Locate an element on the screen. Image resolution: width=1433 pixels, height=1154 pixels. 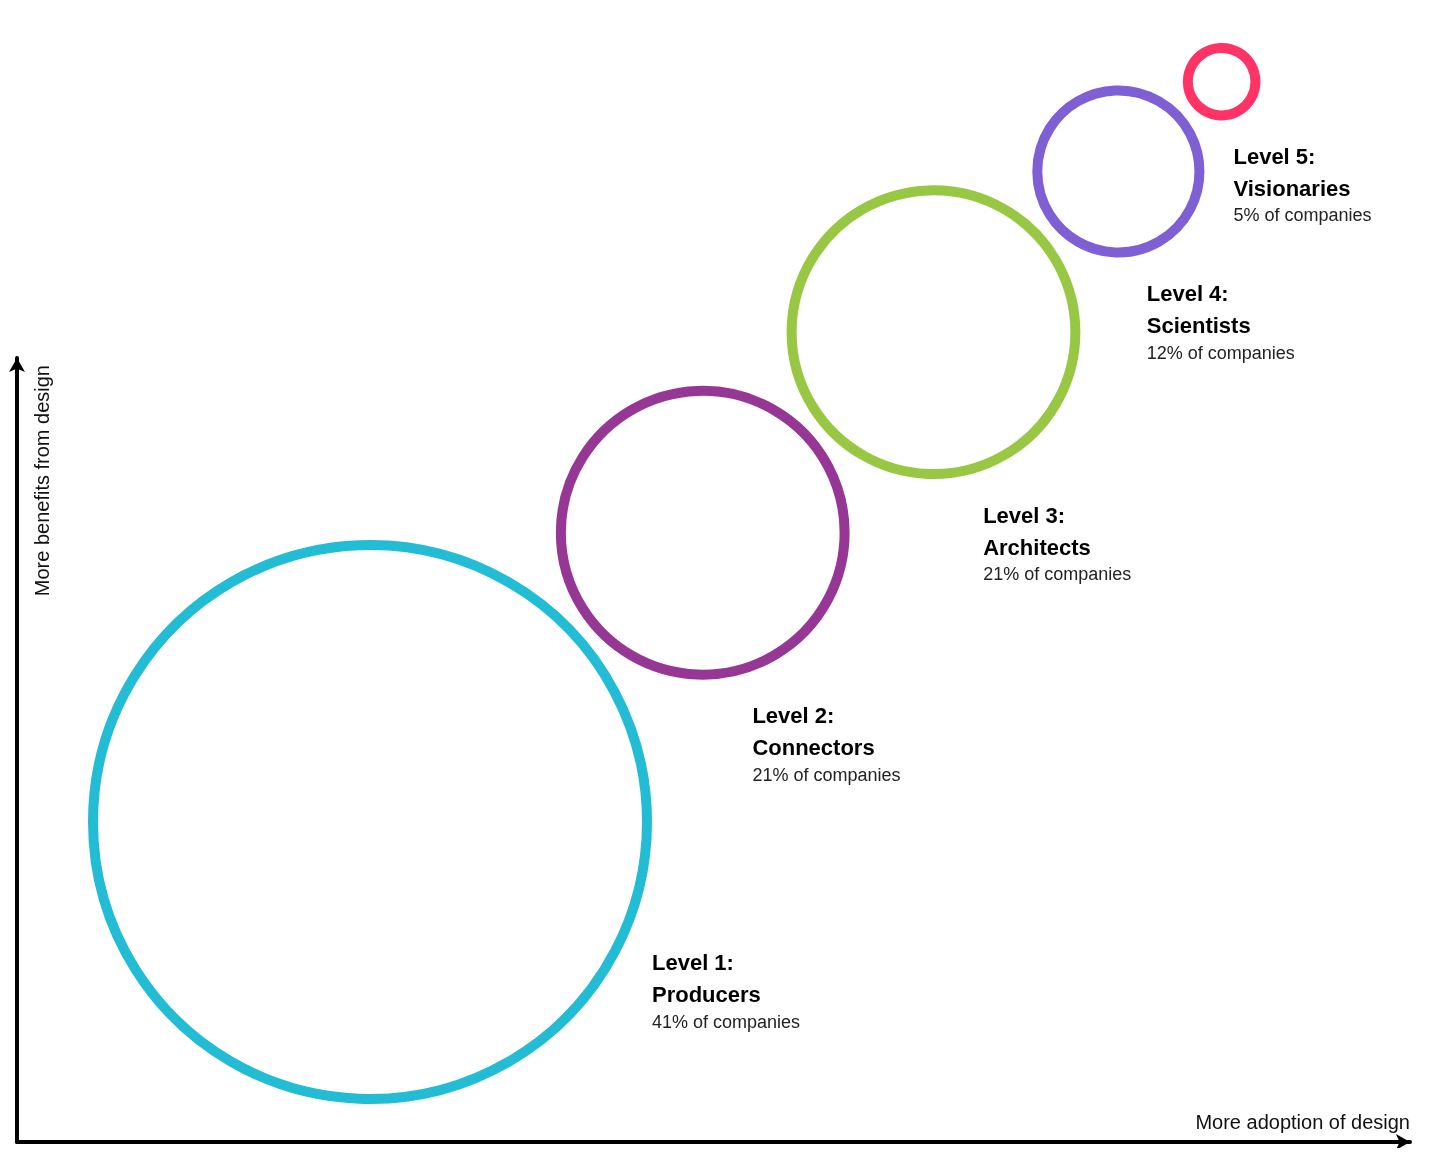
data-label: 12% of companies is located at coordinates (1220, 352).